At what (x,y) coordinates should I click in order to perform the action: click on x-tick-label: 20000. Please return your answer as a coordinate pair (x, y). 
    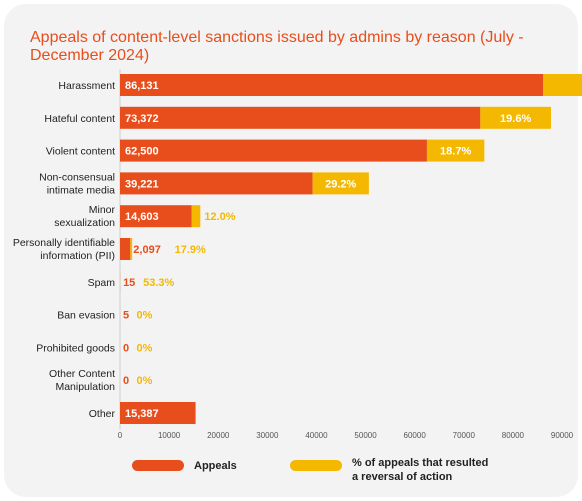
    Looking at the image, I should click on (218, 435).